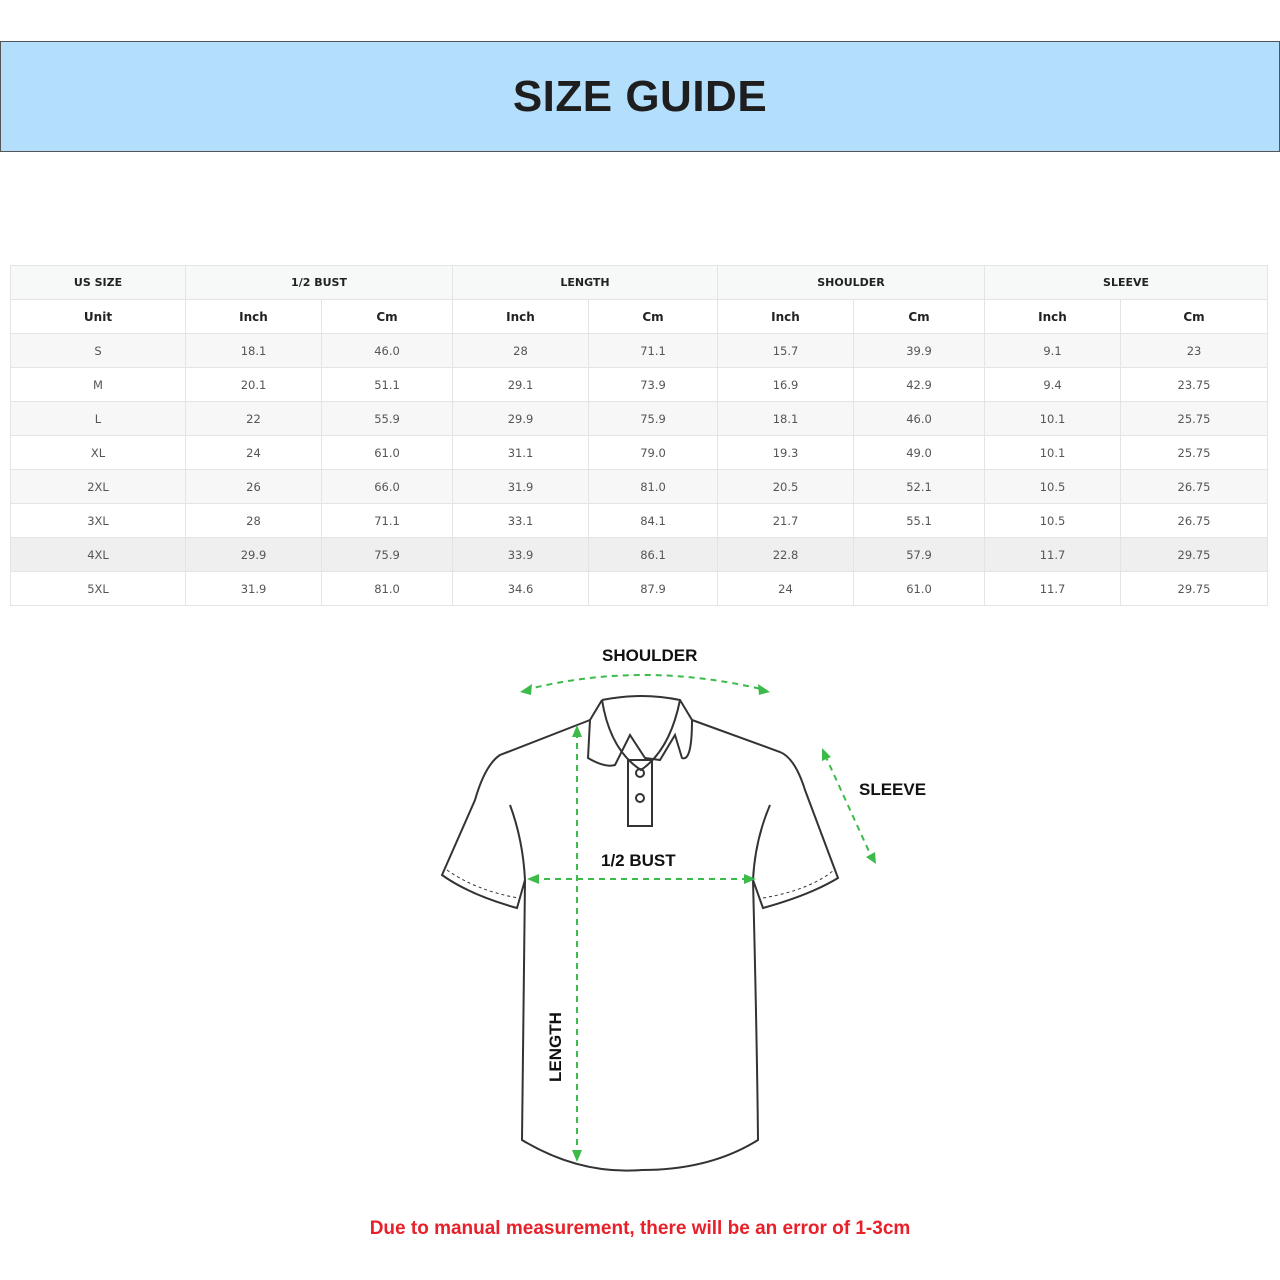 The height and width of the screenshot is (1280, 1280). What do you see at coordinates (520, 452) in the screenshot?
I see `value-cell: 31.1` at bounding box center [520, 452].